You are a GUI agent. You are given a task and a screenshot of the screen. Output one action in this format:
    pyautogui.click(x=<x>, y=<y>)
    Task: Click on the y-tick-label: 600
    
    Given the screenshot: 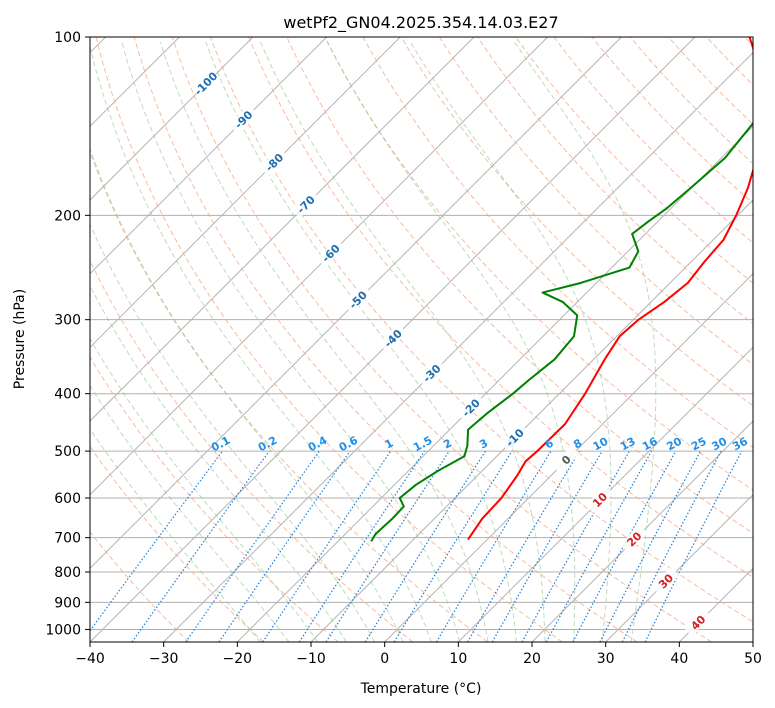 What is the action you would take?
    pyautogui.click(x=67, y=499)
    